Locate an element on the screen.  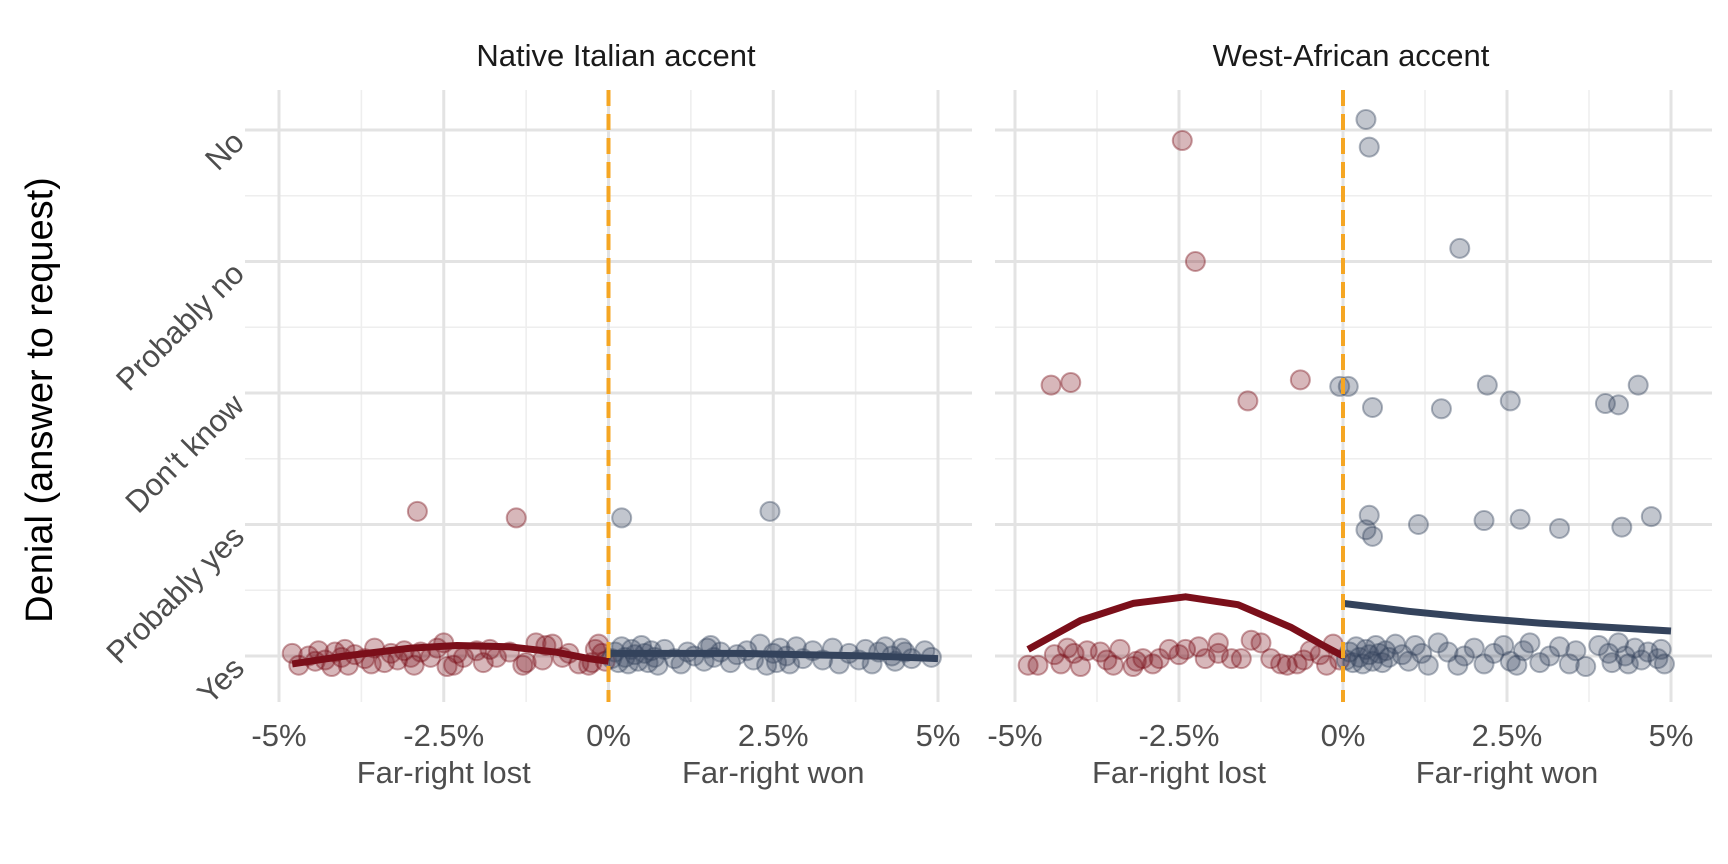
side-label: Far-right won is located at coordinates (773, 772).